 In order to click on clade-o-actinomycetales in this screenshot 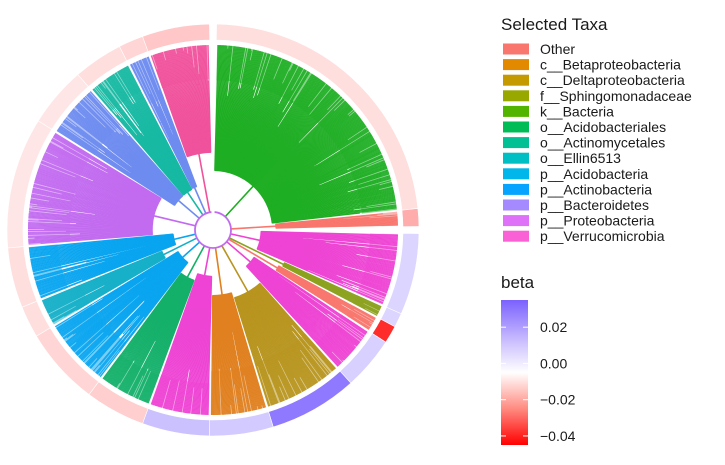, I will do `click(148, 140)`.